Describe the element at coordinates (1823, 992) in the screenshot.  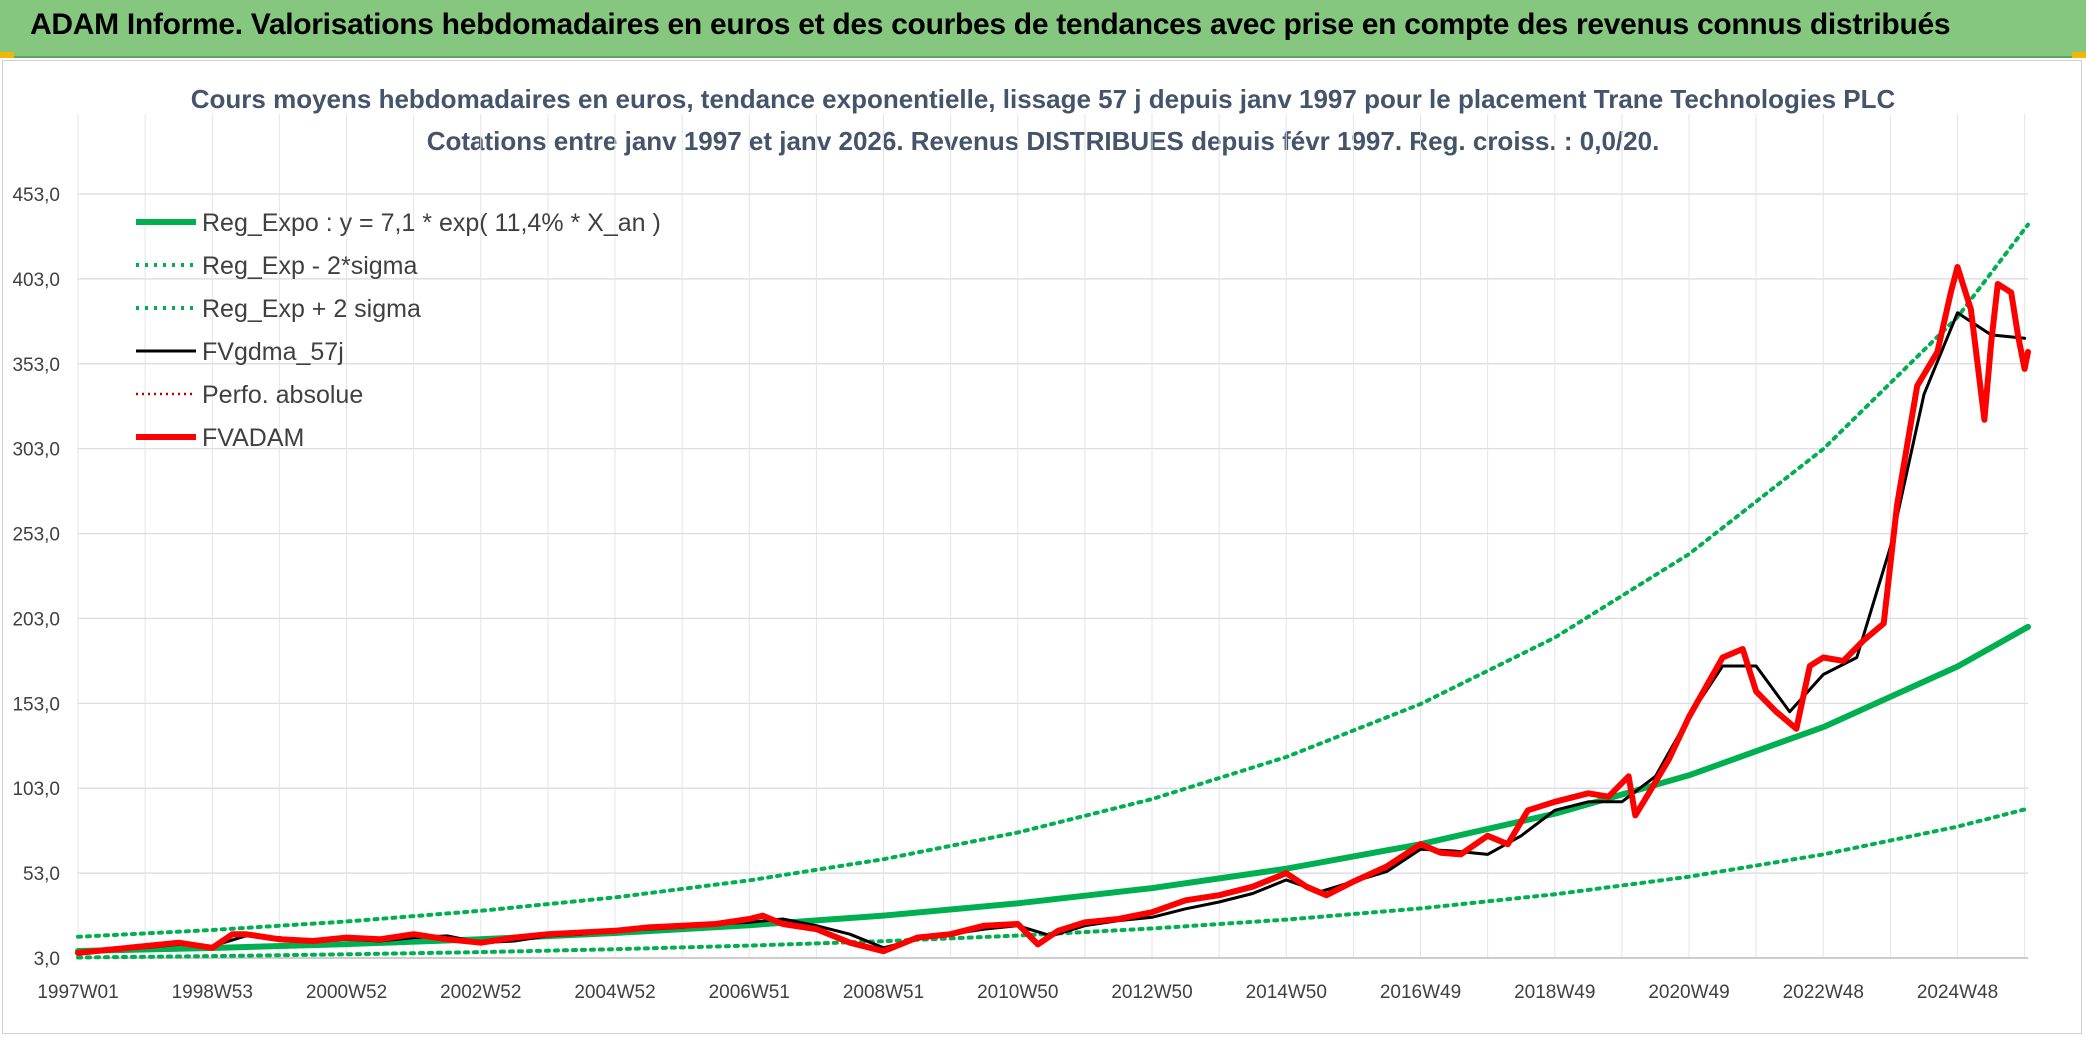
I see `x-tick-label: 2022W48` at that location.